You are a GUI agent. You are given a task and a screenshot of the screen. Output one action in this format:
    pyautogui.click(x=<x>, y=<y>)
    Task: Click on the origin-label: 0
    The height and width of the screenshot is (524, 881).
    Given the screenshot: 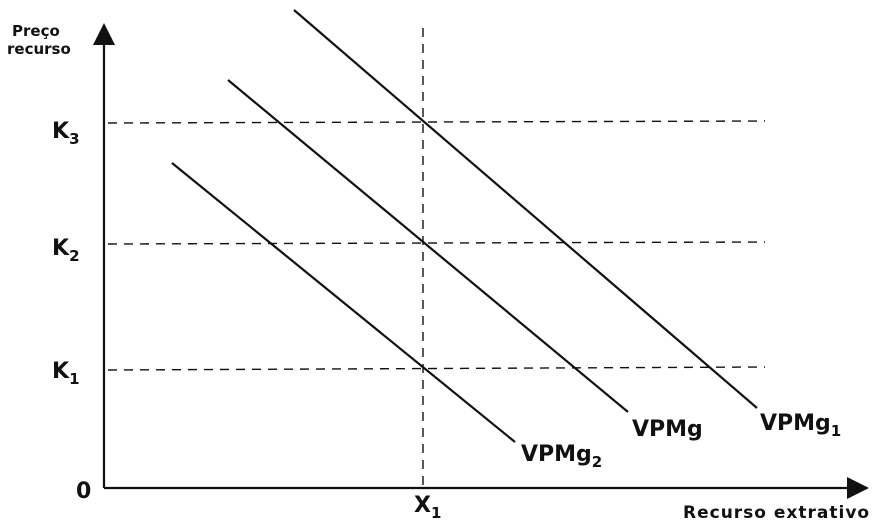 What is the action you would take?
    pyautogui.click(x=83, y=491)
    